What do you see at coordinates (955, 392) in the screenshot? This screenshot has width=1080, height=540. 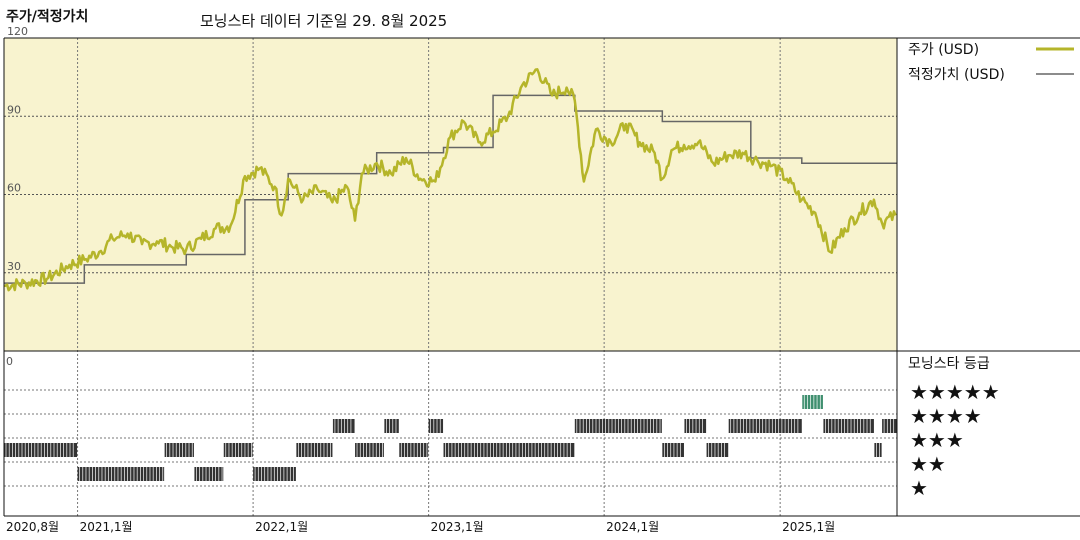 I see `rating-star-label: ★★★★★` at bounding box center [955, 392].